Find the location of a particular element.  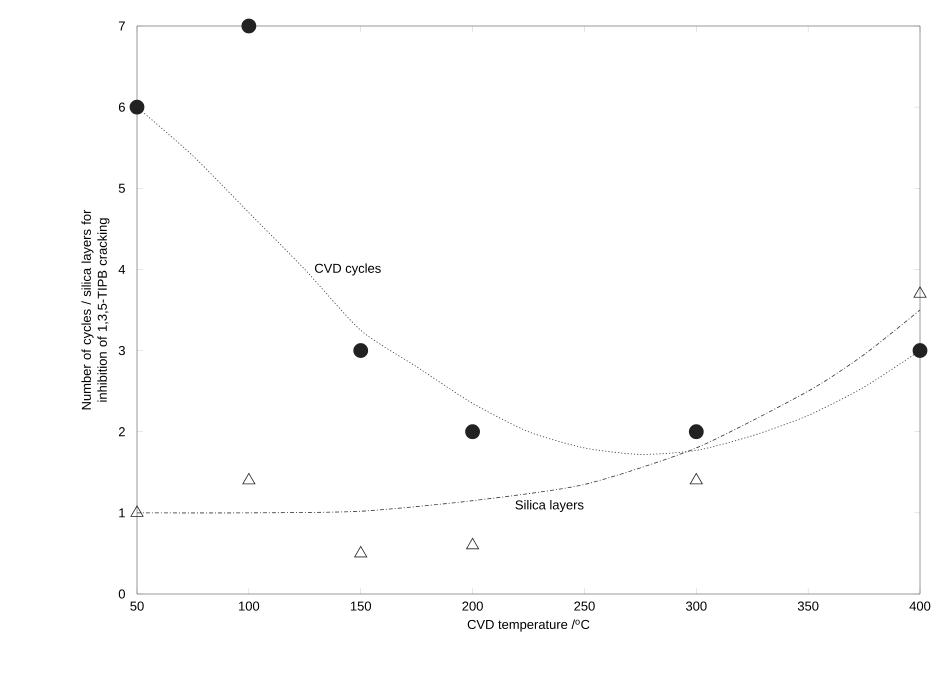

x-tick-label: 300 is located at coordinates (696, 606).